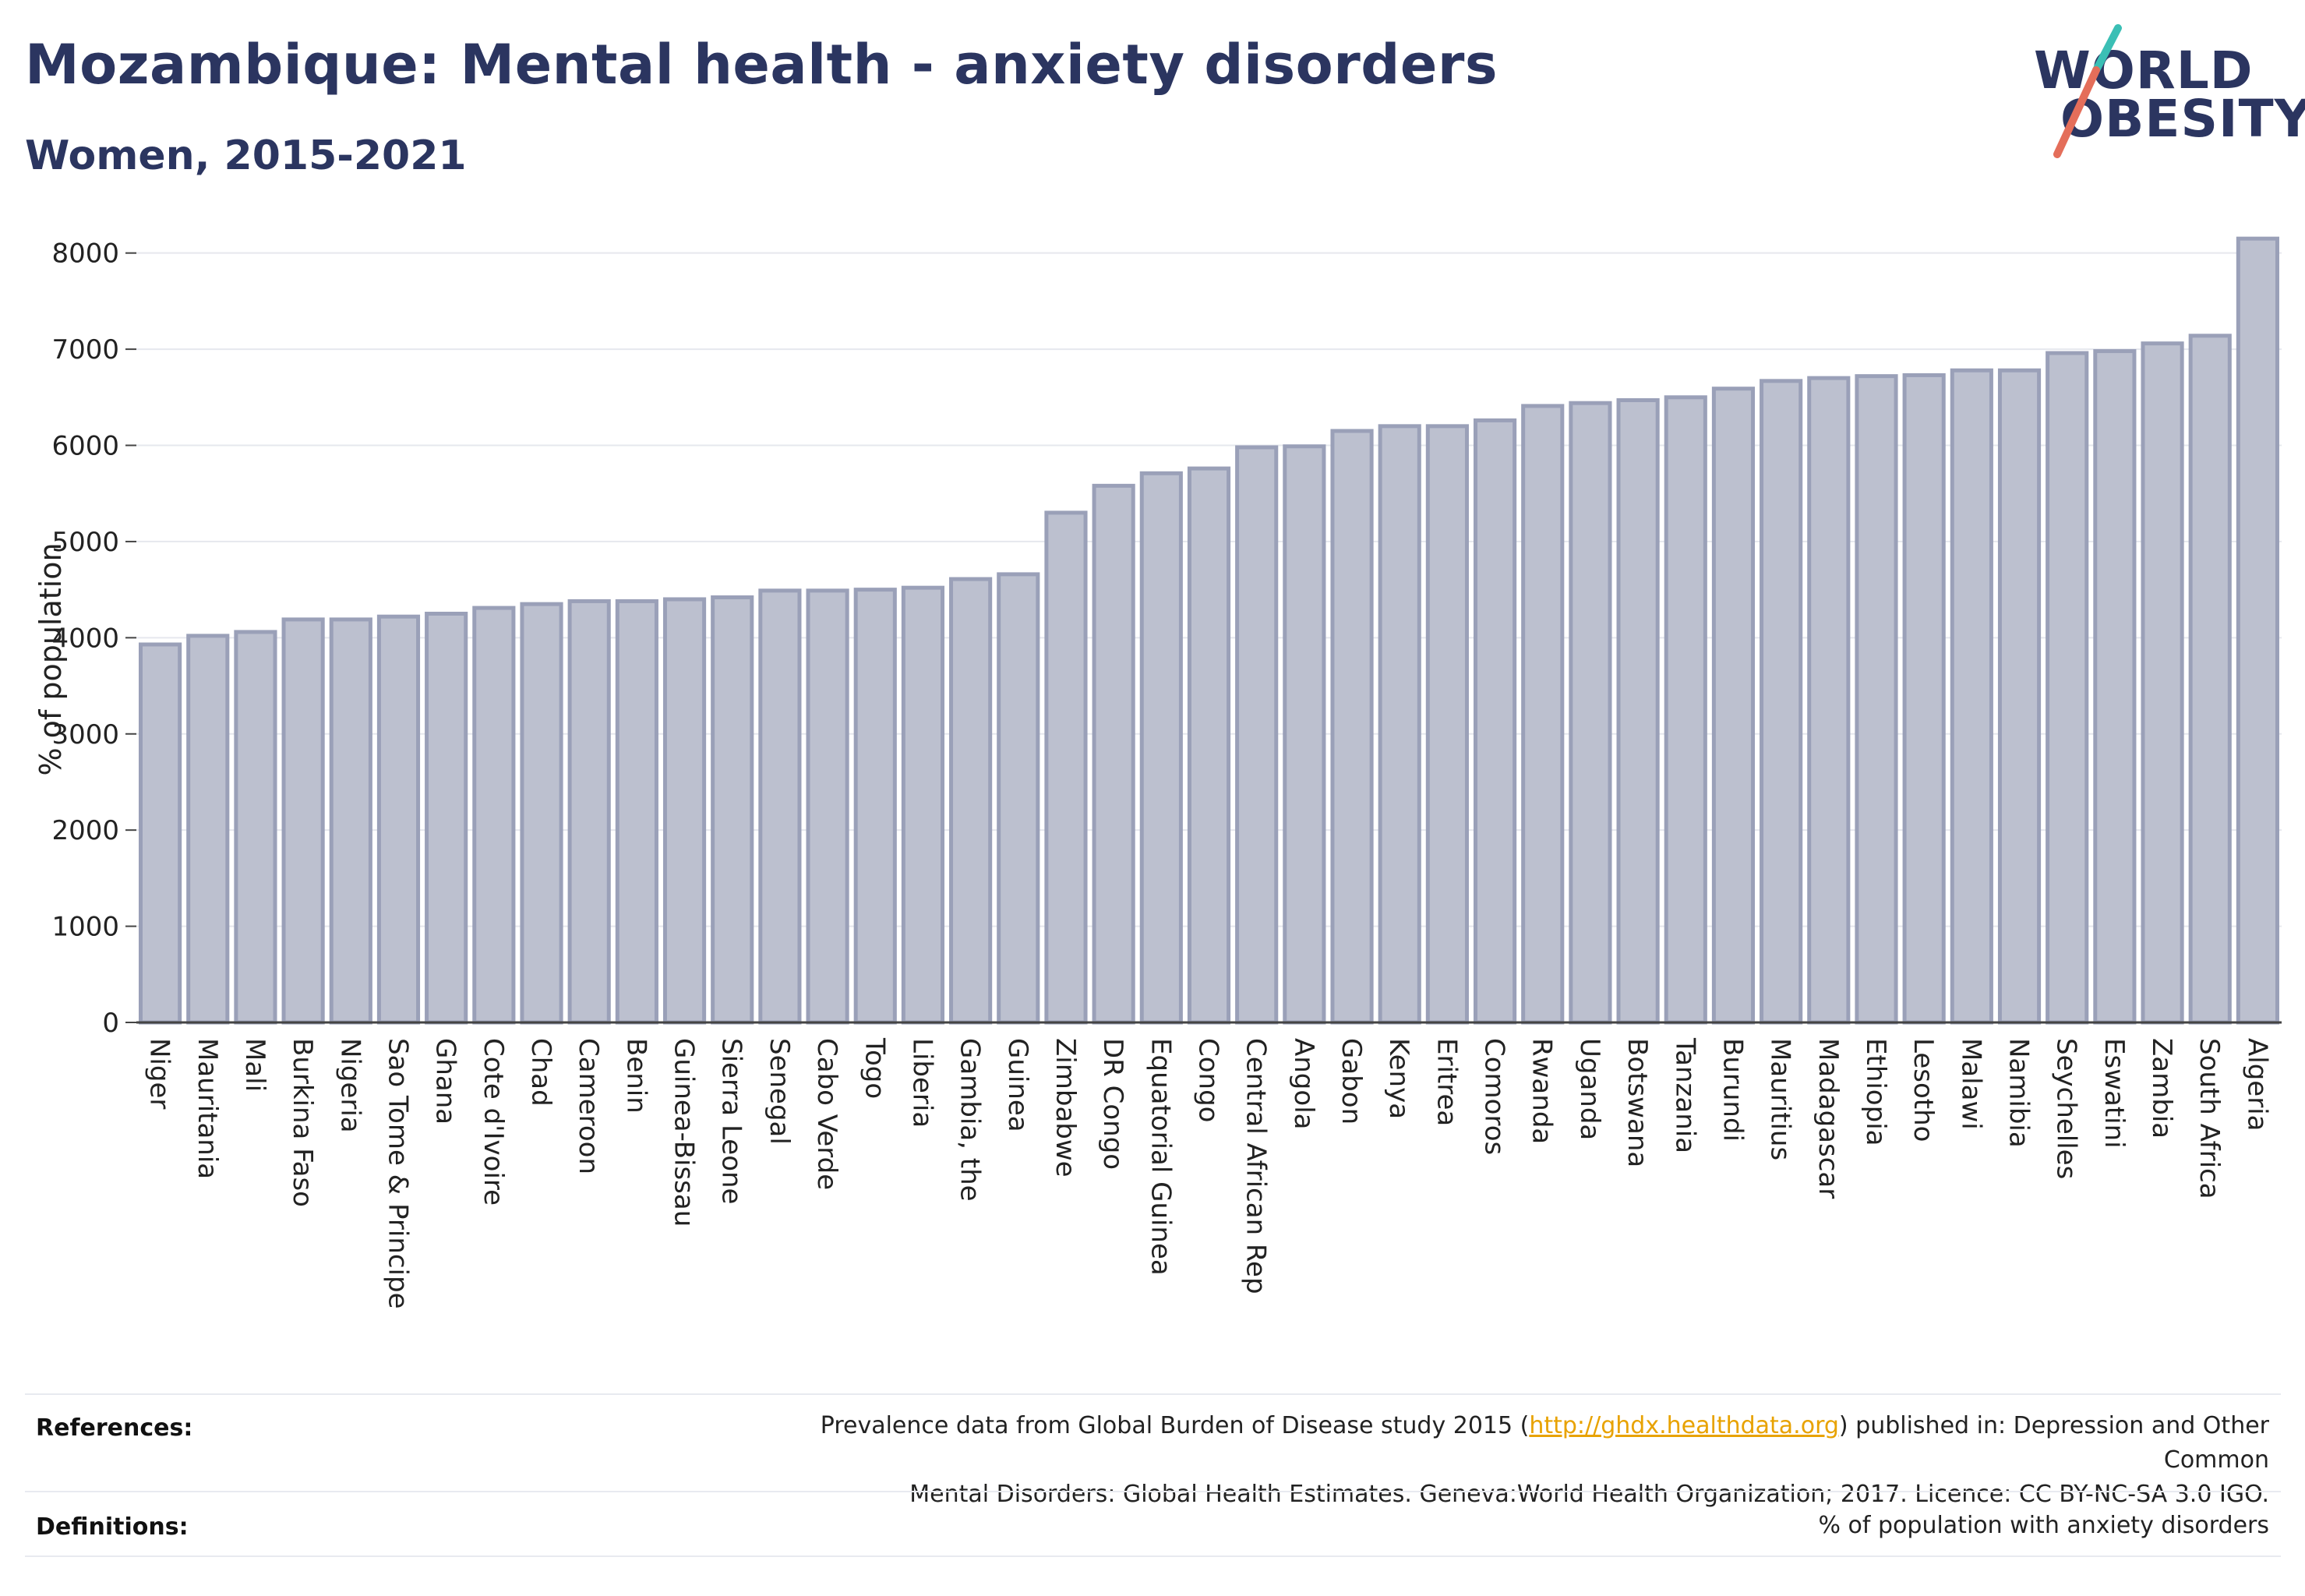 Image resolution: width=2305 pixels, height=1596 pixels. What do you see at coordinates (1446, 1082) in the screenshot?
I see `x-tick-label: Eritrea` at bounding box center [1446, 1082].